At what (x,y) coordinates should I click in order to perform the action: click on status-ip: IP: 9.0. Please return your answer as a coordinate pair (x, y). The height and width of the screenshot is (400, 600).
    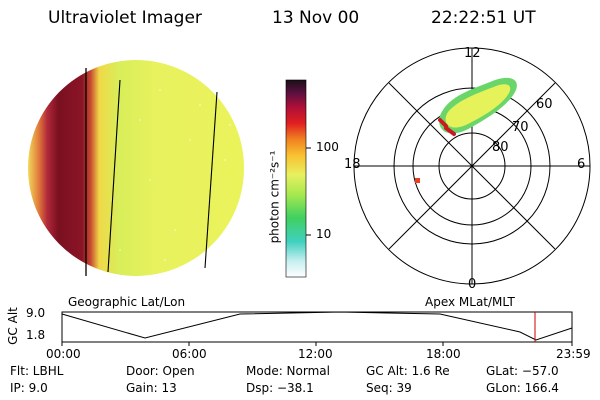
    Looking at the image, I should click on (29, 388).